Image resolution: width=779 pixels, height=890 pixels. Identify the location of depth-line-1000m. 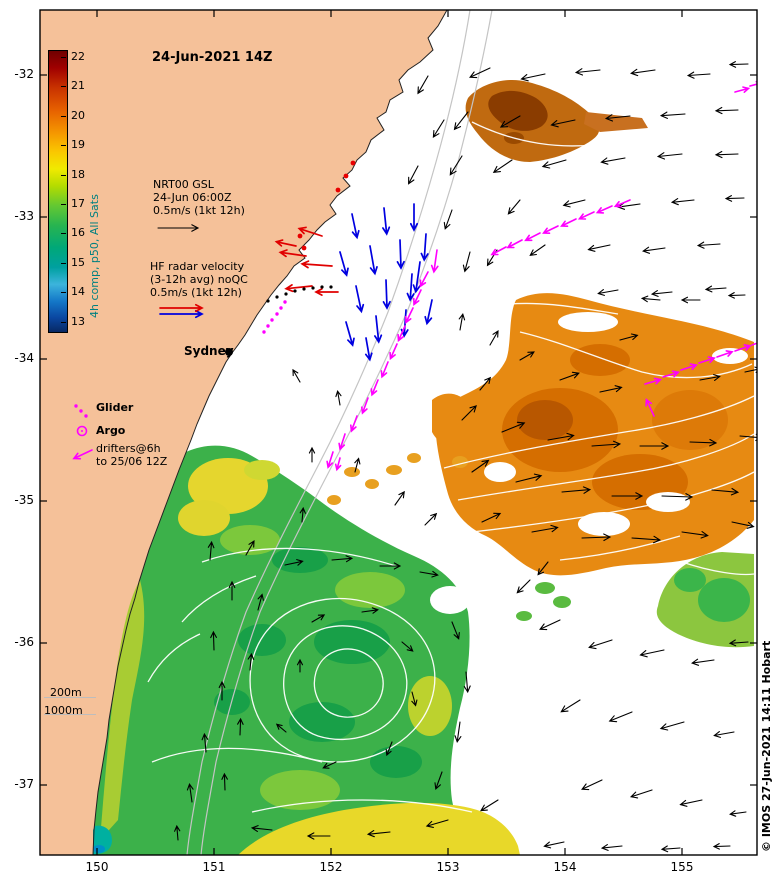
(70, 714).